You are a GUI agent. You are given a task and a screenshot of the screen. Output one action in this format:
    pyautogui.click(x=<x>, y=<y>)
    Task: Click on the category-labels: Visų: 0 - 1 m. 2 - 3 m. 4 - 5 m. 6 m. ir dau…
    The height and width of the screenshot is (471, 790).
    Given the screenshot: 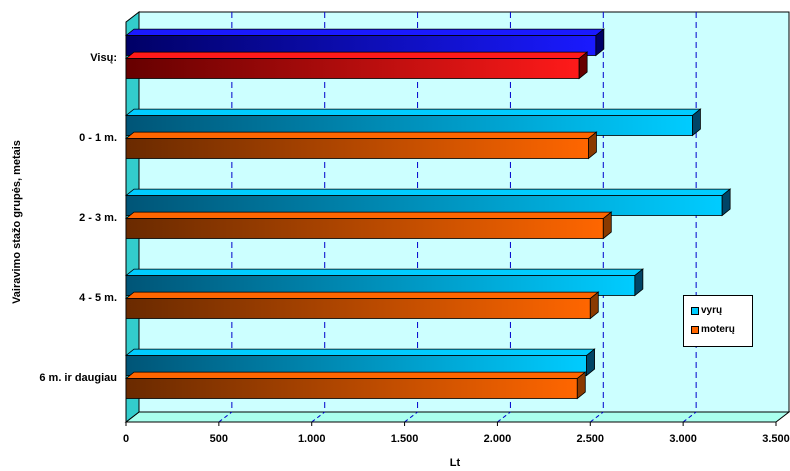 What is the action you would take?
    pyautogui.click(x=78, y=218)
    